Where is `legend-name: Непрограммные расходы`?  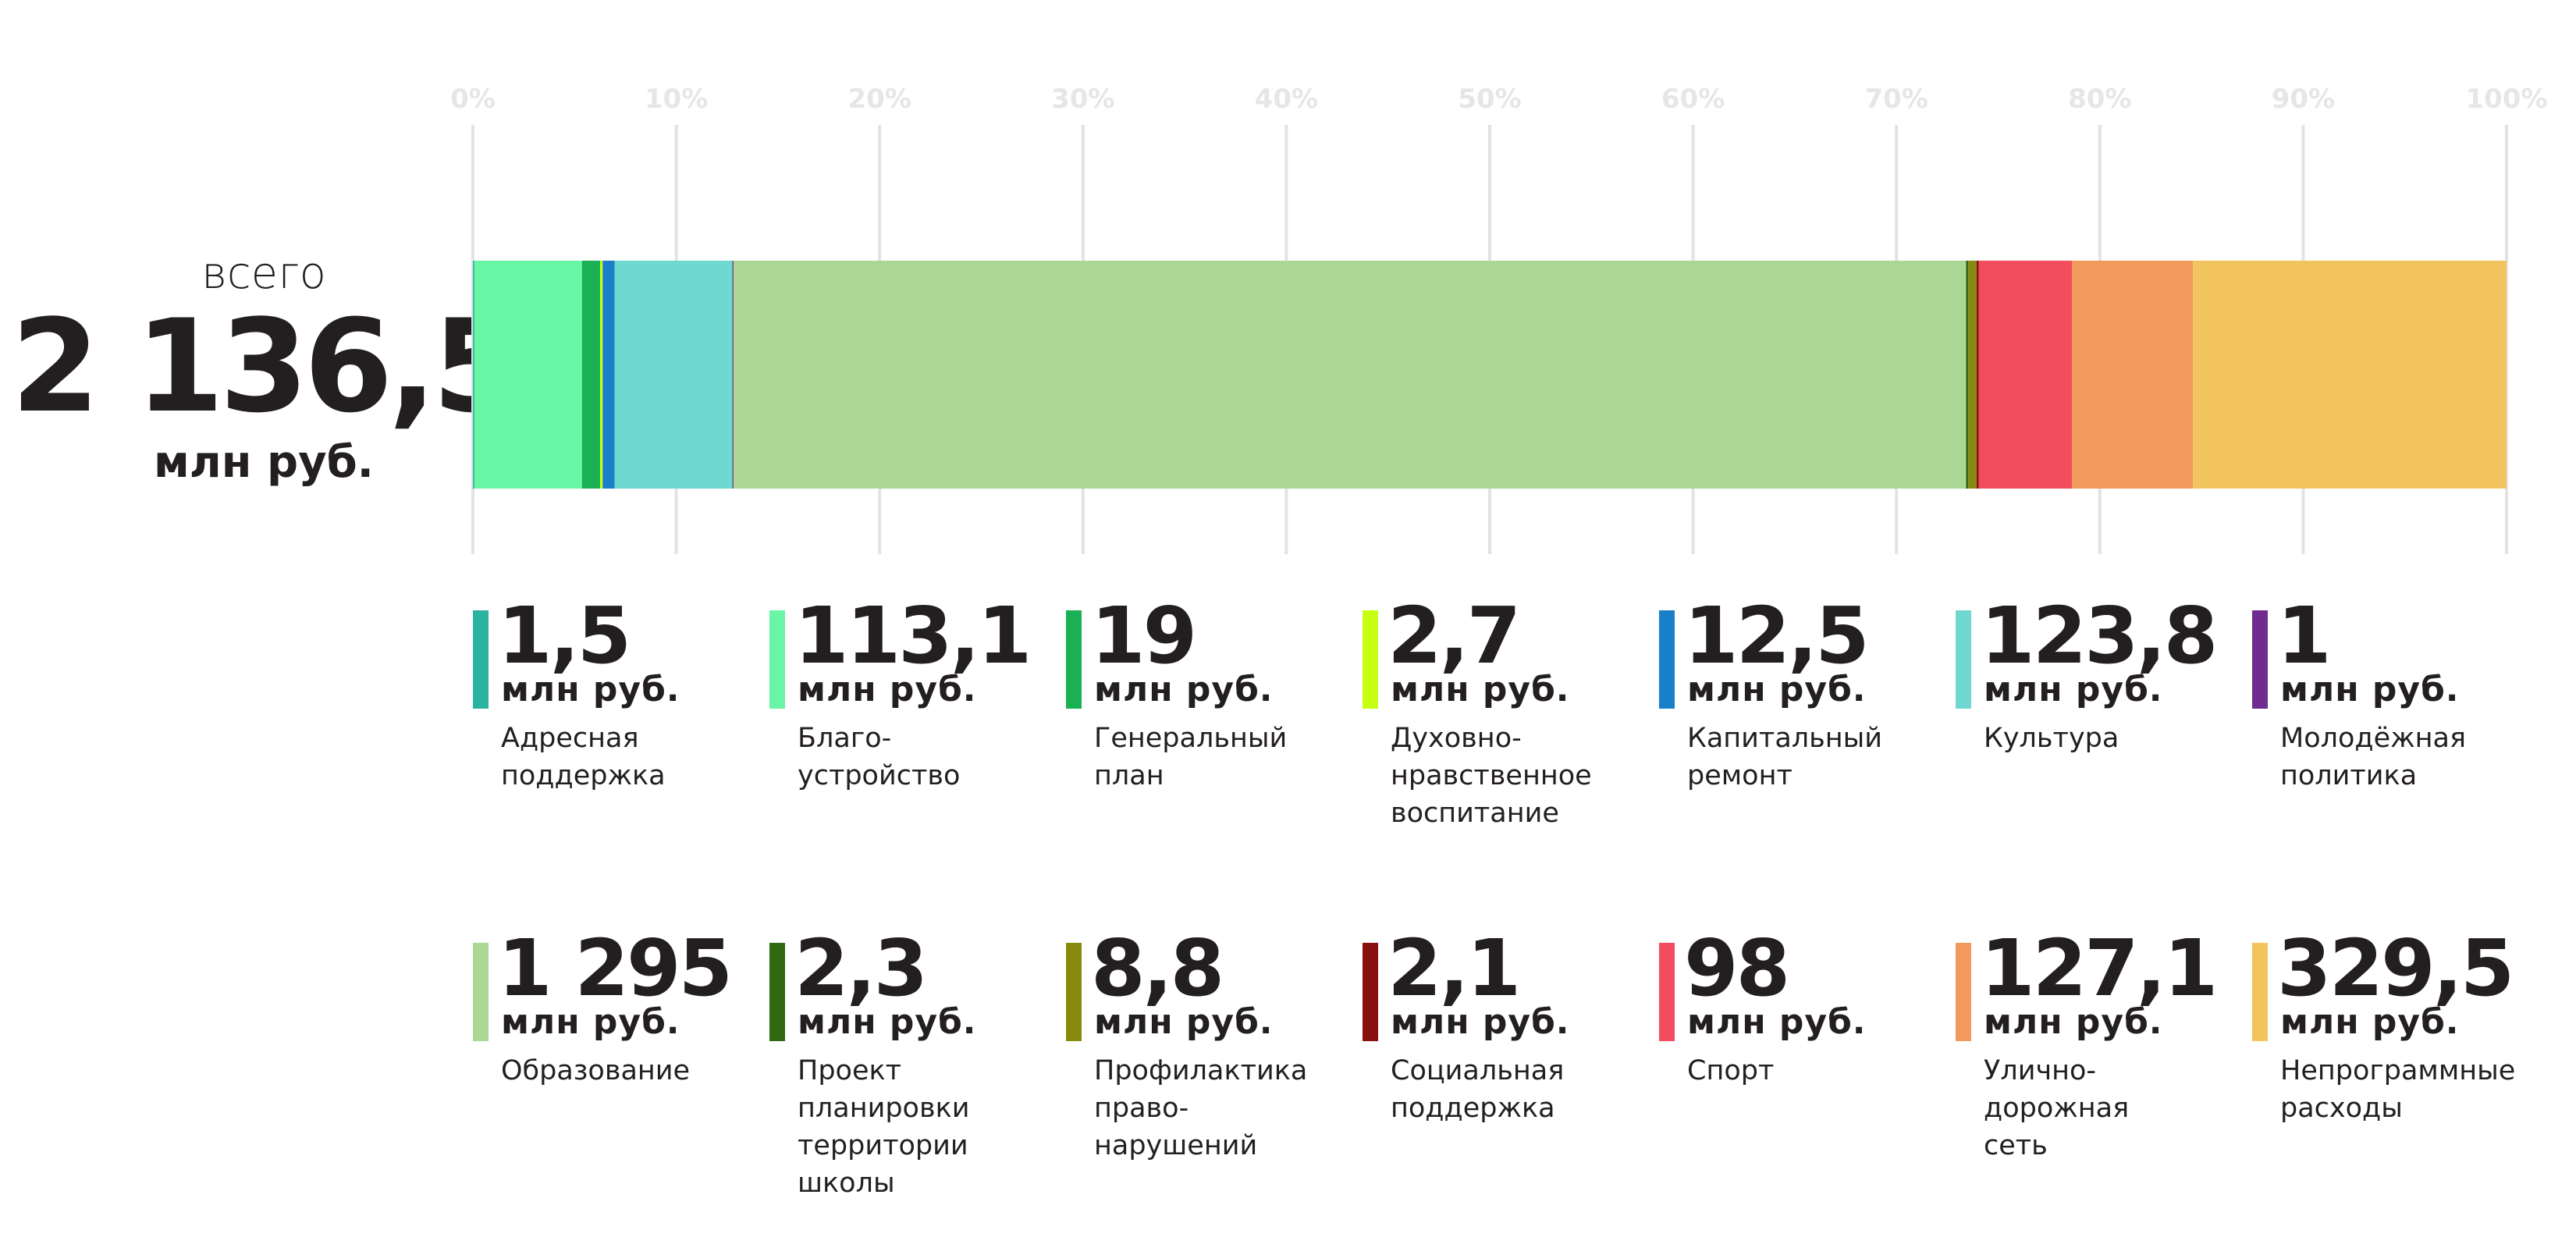 legend-name: Непрограммные расходы is located at coordinates (2398, 1089).